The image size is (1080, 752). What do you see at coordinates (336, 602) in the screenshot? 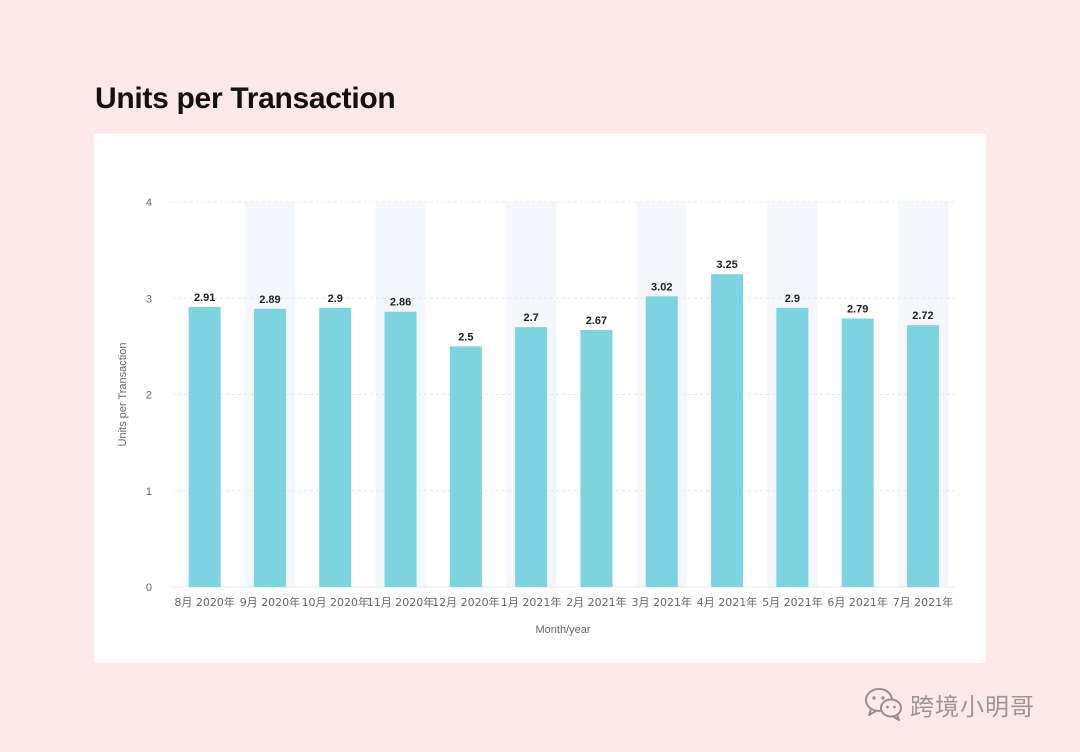
I see `x-tick-label: 10月 2020年` at bounding box center [336, 602].